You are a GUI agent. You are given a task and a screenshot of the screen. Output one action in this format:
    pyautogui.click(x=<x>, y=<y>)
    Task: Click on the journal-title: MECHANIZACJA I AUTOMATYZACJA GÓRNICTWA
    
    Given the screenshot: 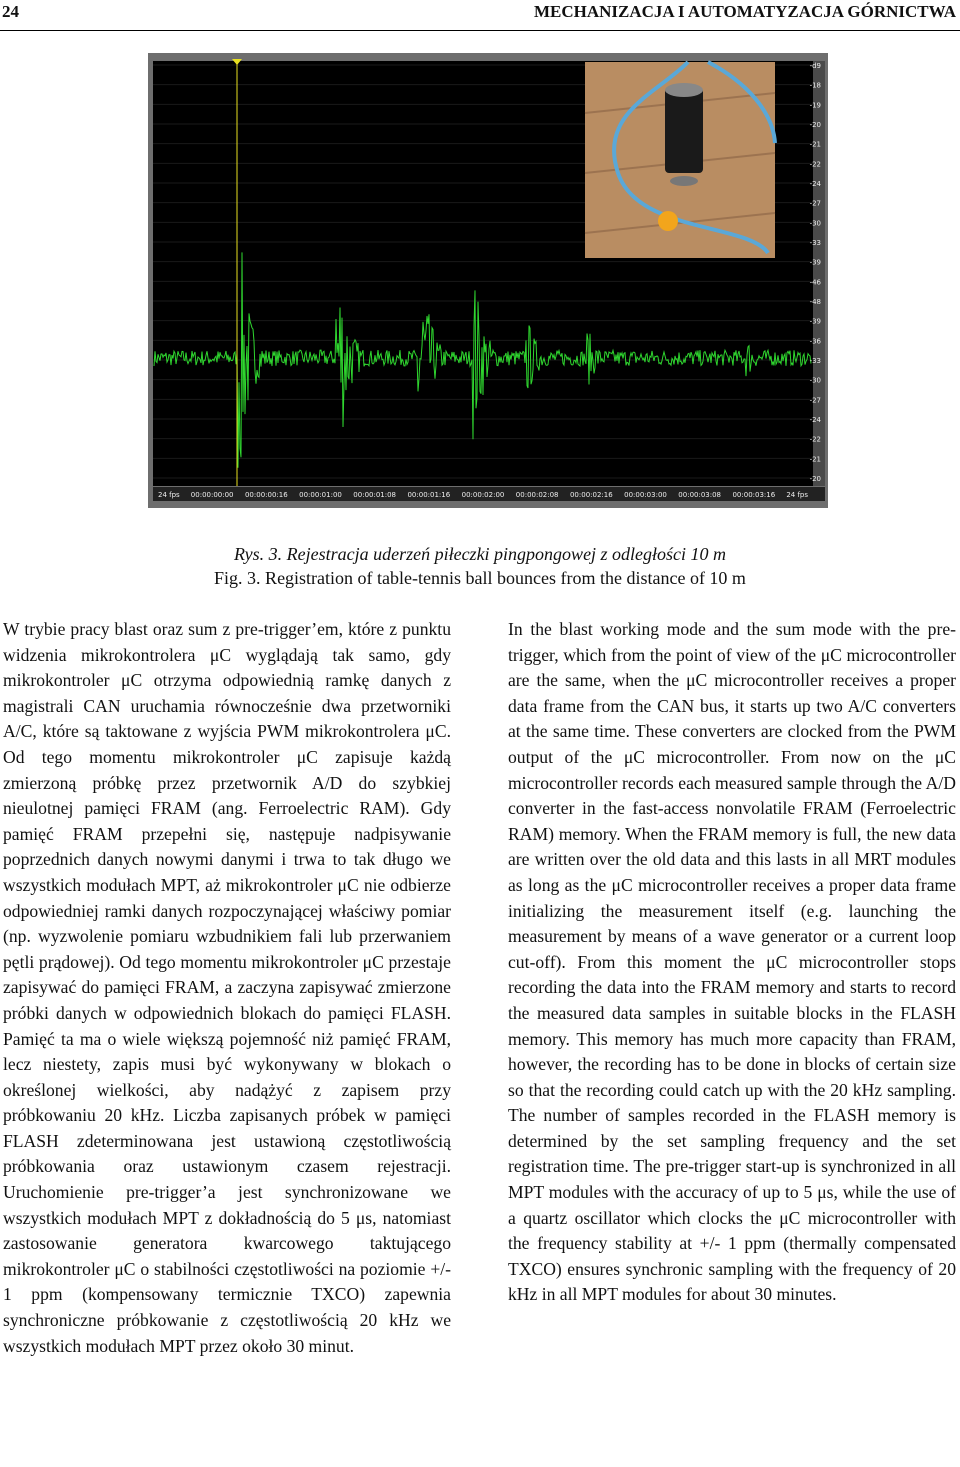 What is the action you would take?
    pyautogui.click(x=744, y=11)
    